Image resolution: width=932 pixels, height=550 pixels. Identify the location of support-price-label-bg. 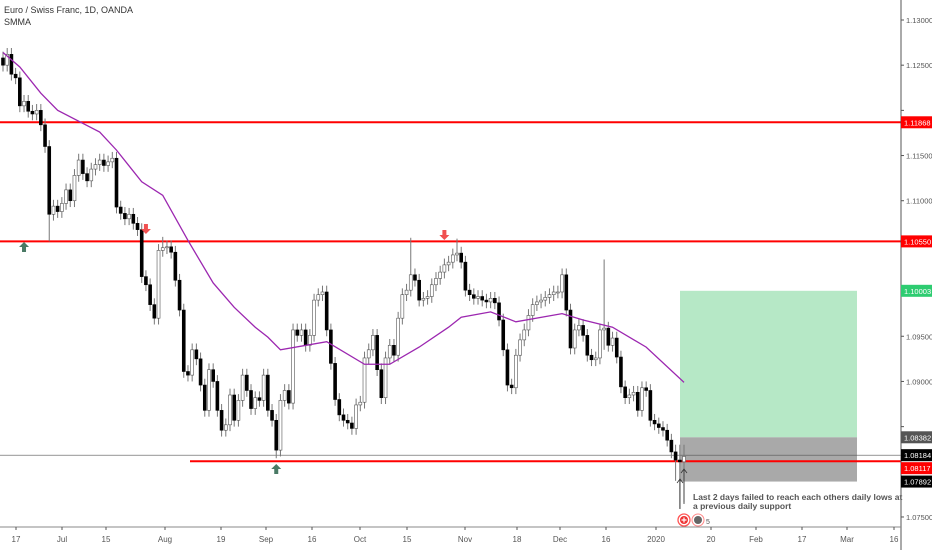
(916, 468).